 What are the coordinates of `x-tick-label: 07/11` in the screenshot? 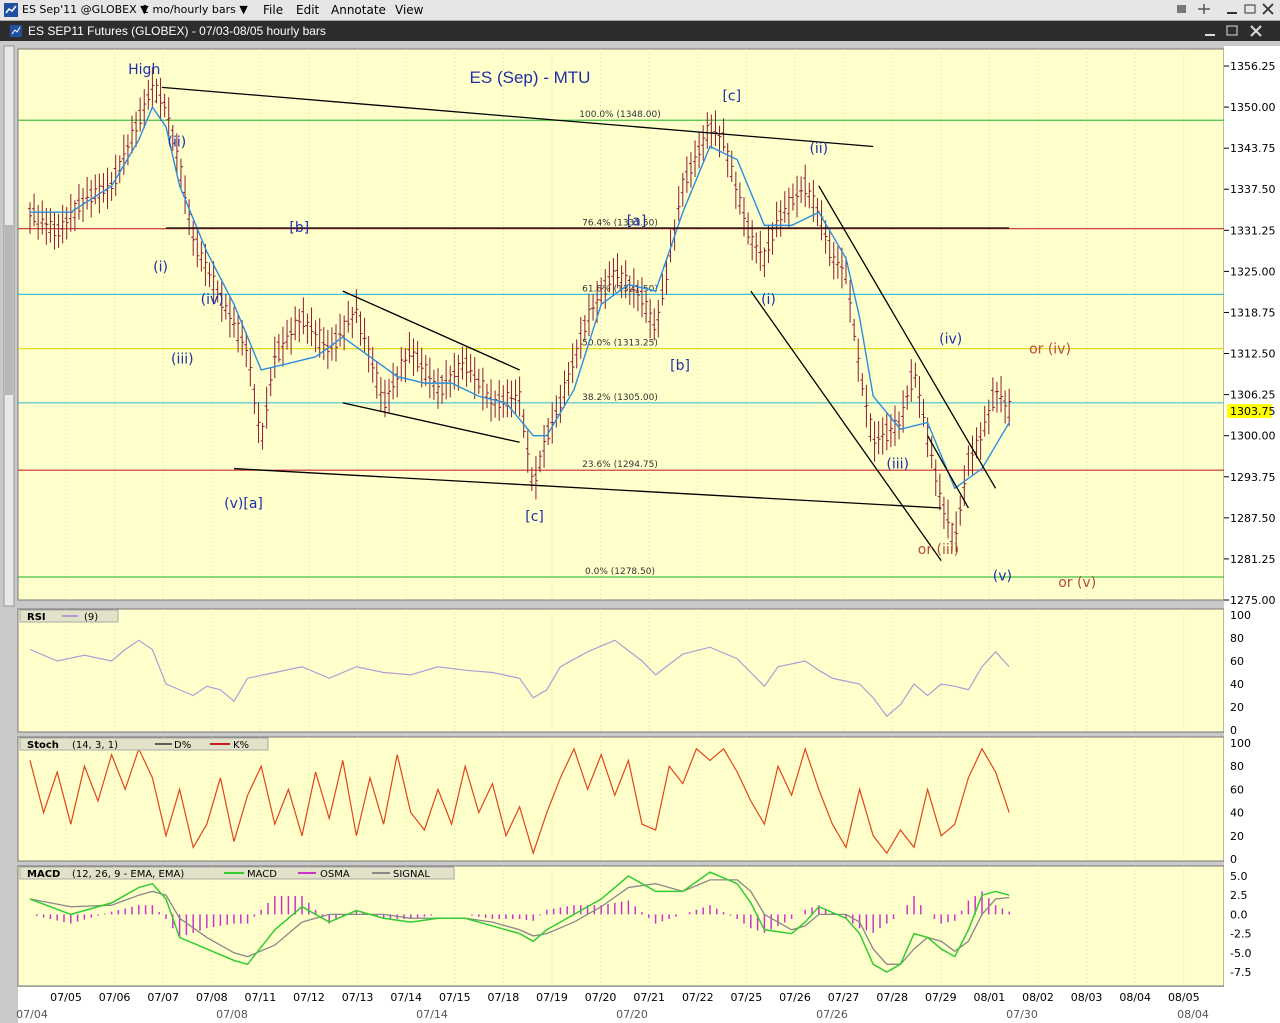 It's located at (261, 997).